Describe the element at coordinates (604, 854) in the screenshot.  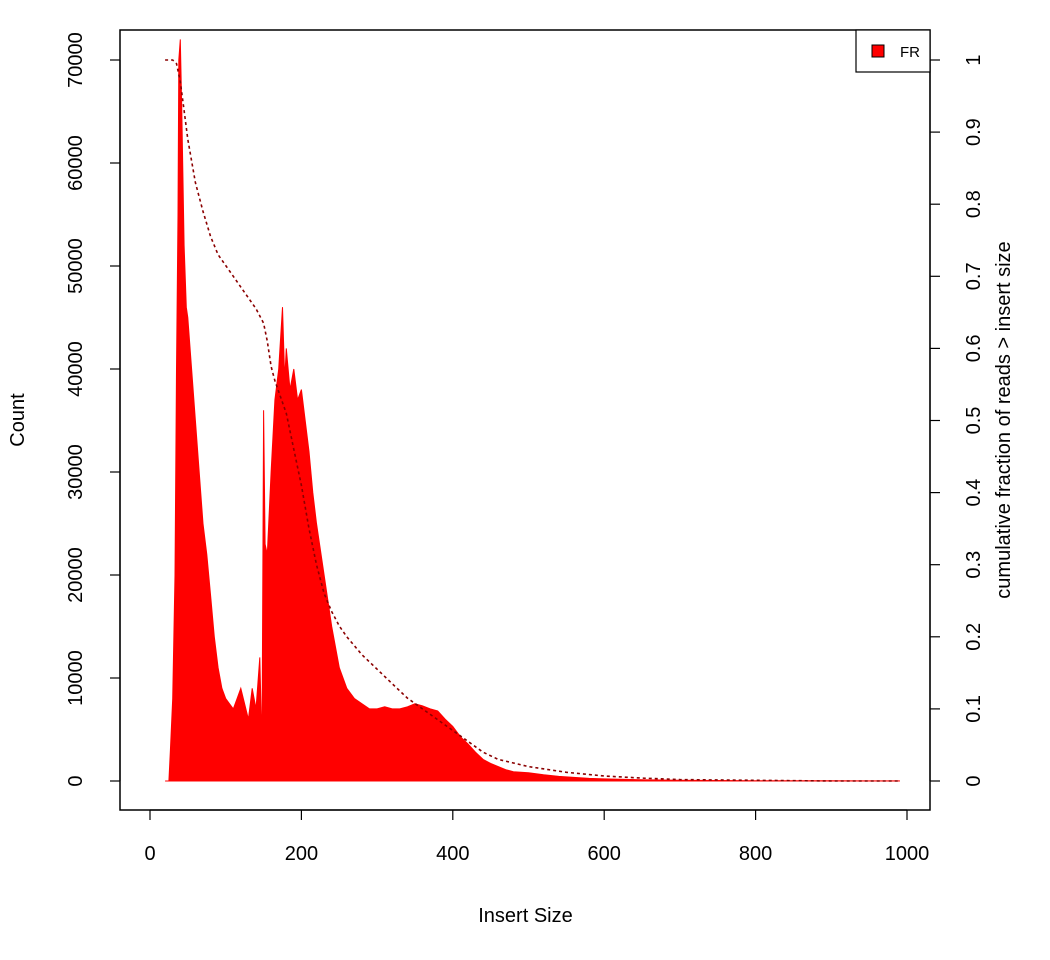
I see `x-tick-label: 600` at that location.